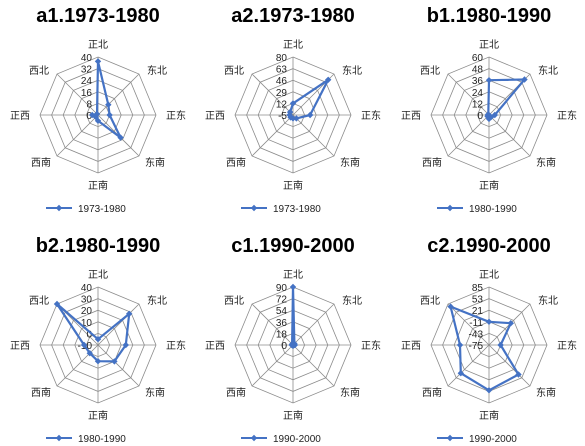 The image size is (585, 446). Describe the element at coordinates (350, 392) in the screenshot. I see `axis-label: 东南` at that location.